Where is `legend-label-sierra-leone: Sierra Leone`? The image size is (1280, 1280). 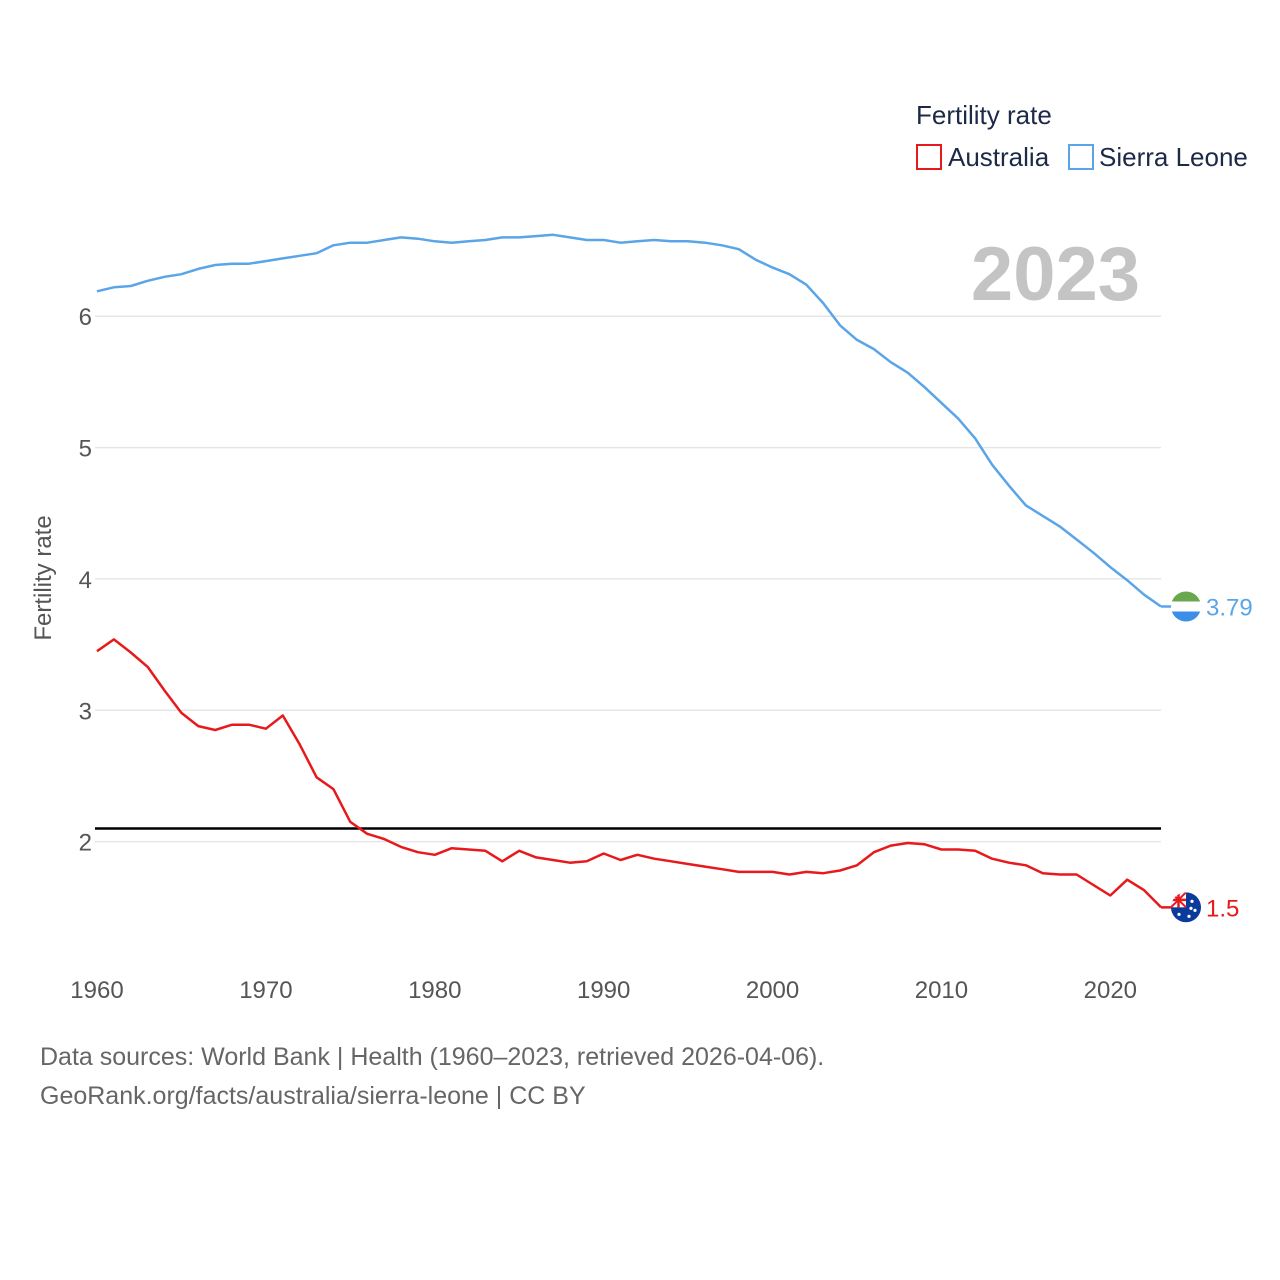
legend-label-sierra-leone: Sierra Leone is located at coordinates (1173, 157).